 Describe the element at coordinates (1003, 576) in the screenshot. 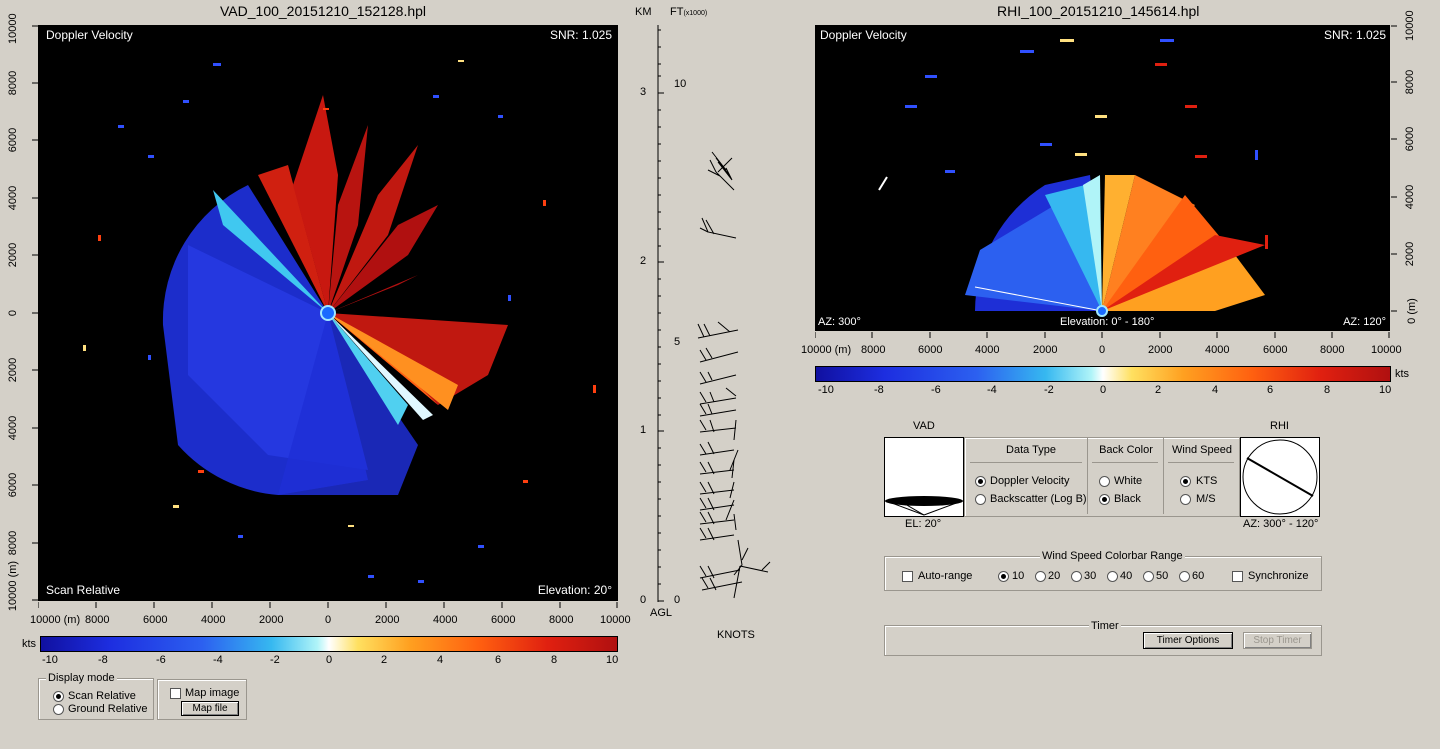

I see `range-10-radio` at that location.